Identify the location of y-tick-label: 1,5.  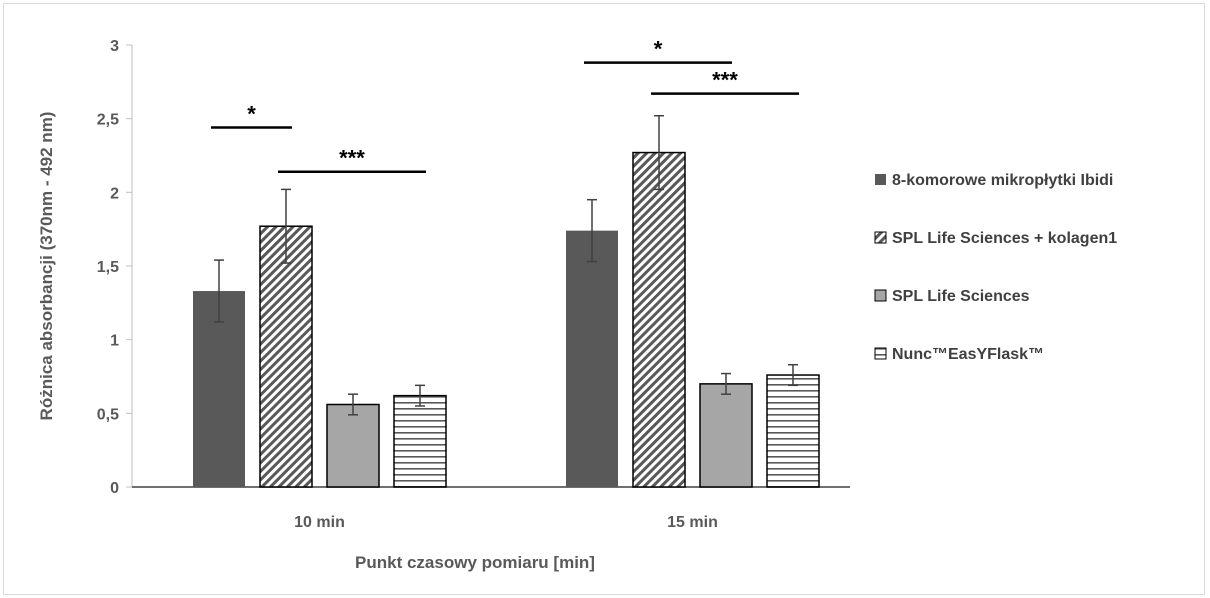
(108, 267).